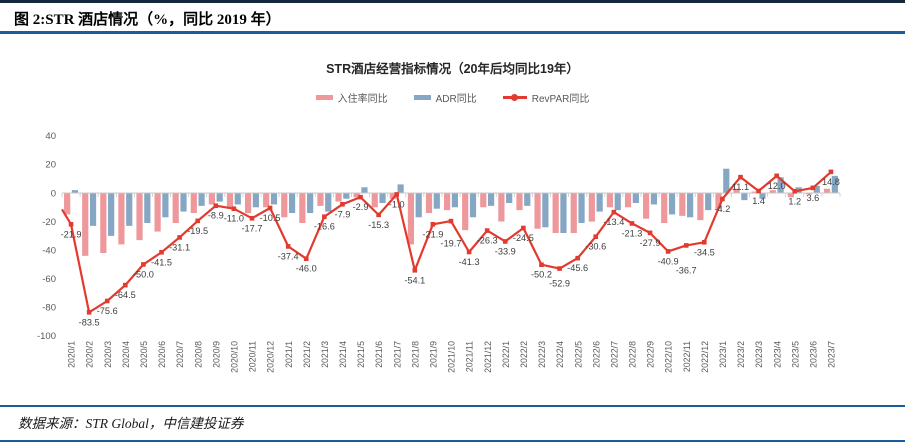 The height and width of the screenshot is (444, 905). I want to click on x-axis-label: 2020/10, so click(234, 357).